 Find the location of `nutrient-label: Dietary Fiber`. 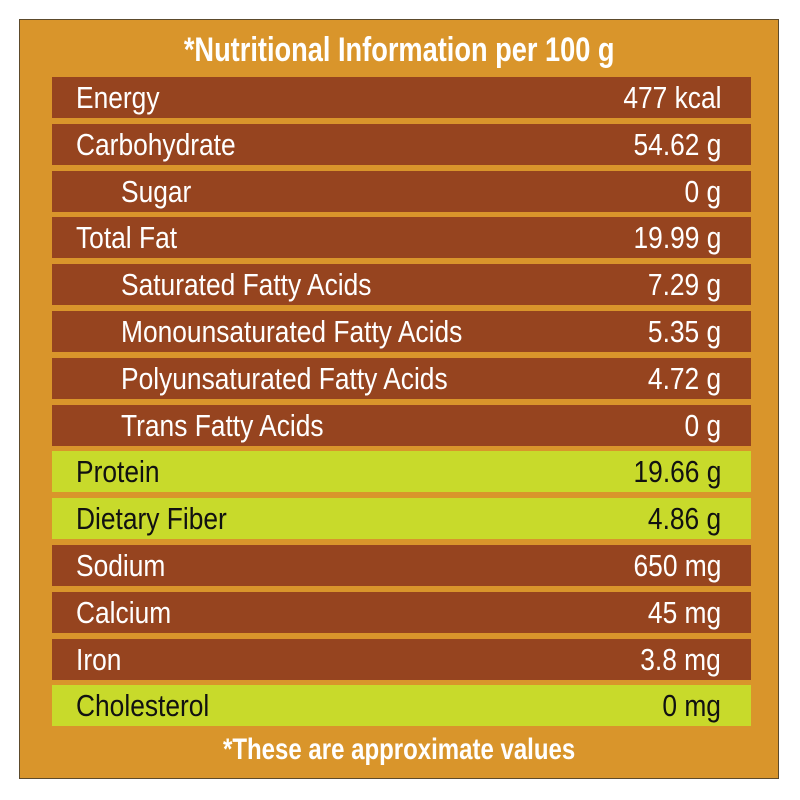

nutrient-label: Dietary Fiber is located at coordinates (151, 519).